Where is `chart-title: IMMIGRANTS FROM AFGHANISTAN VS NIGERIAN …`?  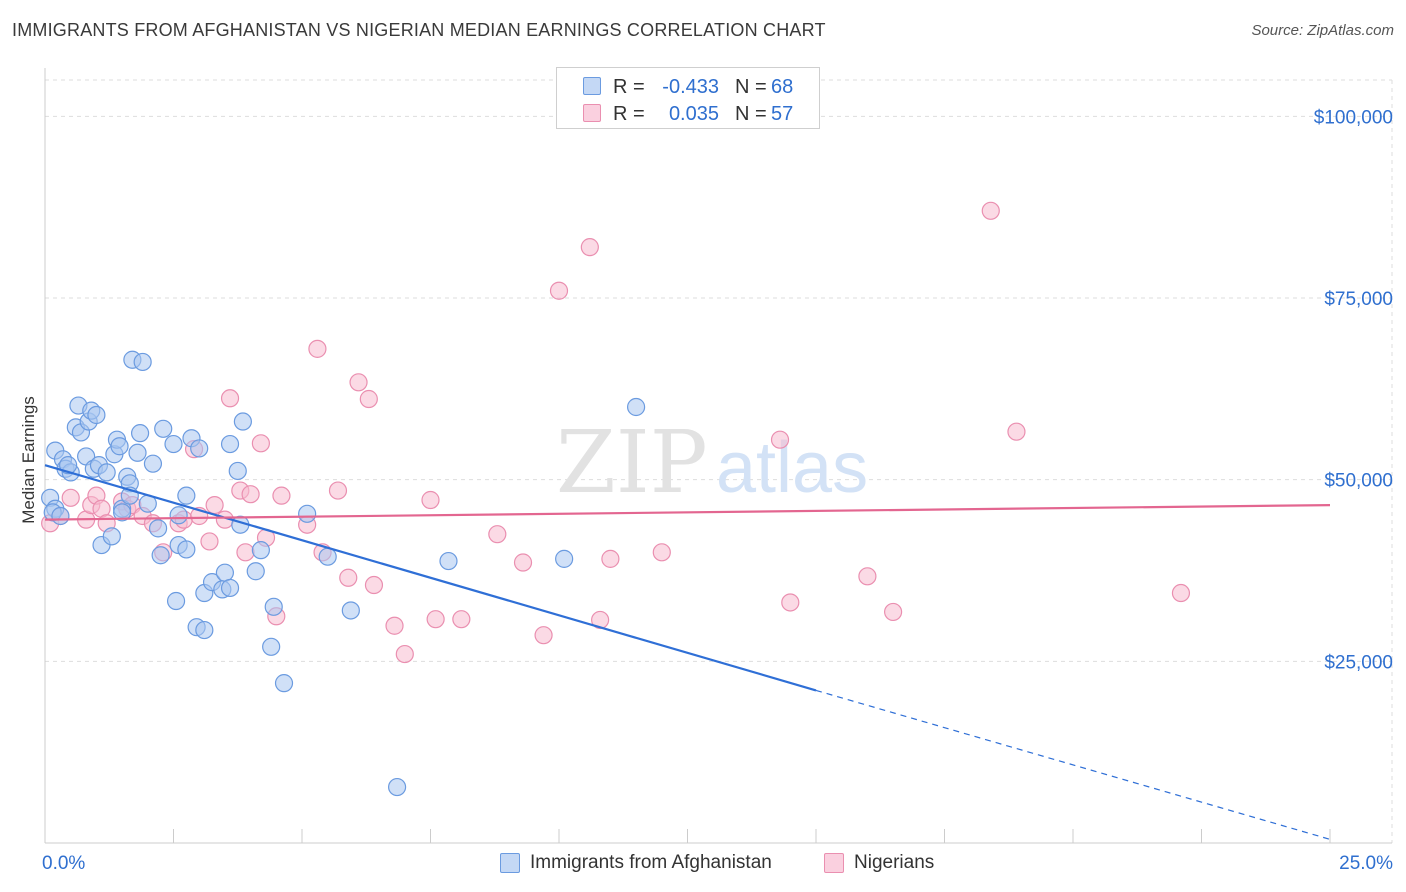
chart-title: IMMIGRANTS FROM AFGHANISTAN VS NIGERIAN … is located at coordinates (419, 30).